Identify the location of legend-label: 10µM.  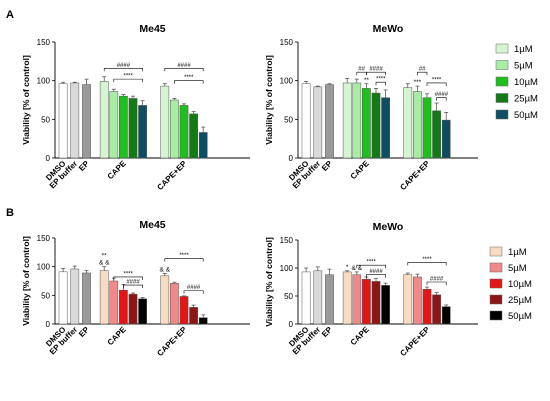
(520, 284).